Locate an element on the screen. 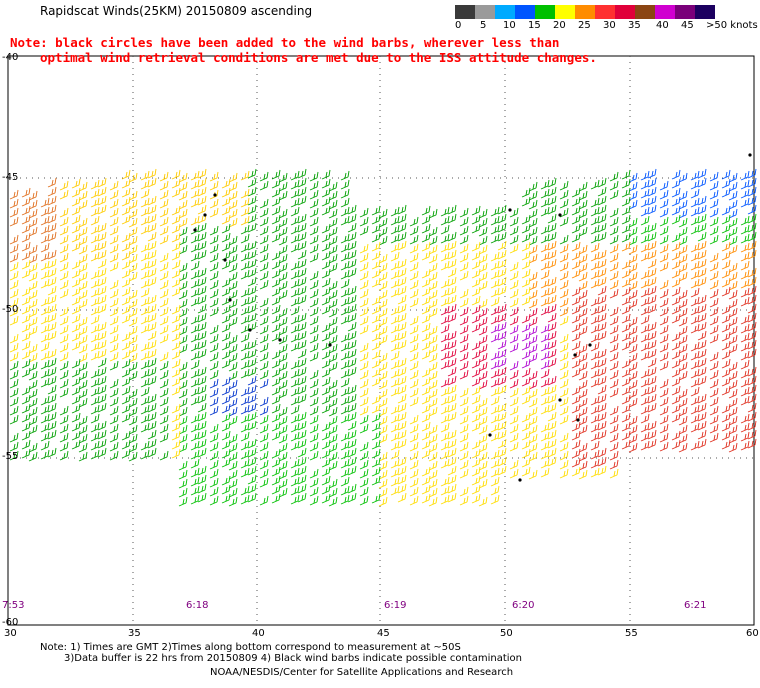 This screenshot has height=688, width=760. colorbar-swatch is located at coordinates (585, 12).